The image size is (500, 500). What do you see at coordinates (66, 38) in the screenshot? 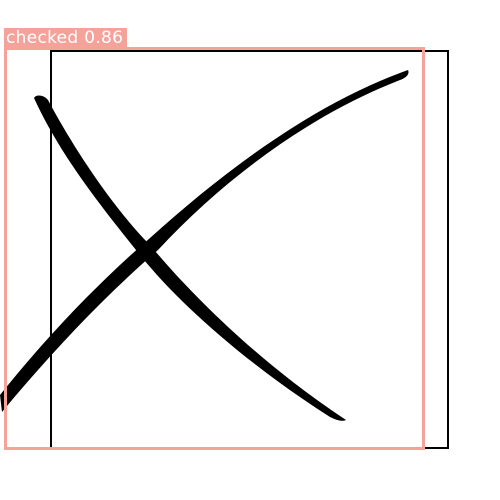
I see `detection-label: checked 0.86` at bounding box center [66, 38].